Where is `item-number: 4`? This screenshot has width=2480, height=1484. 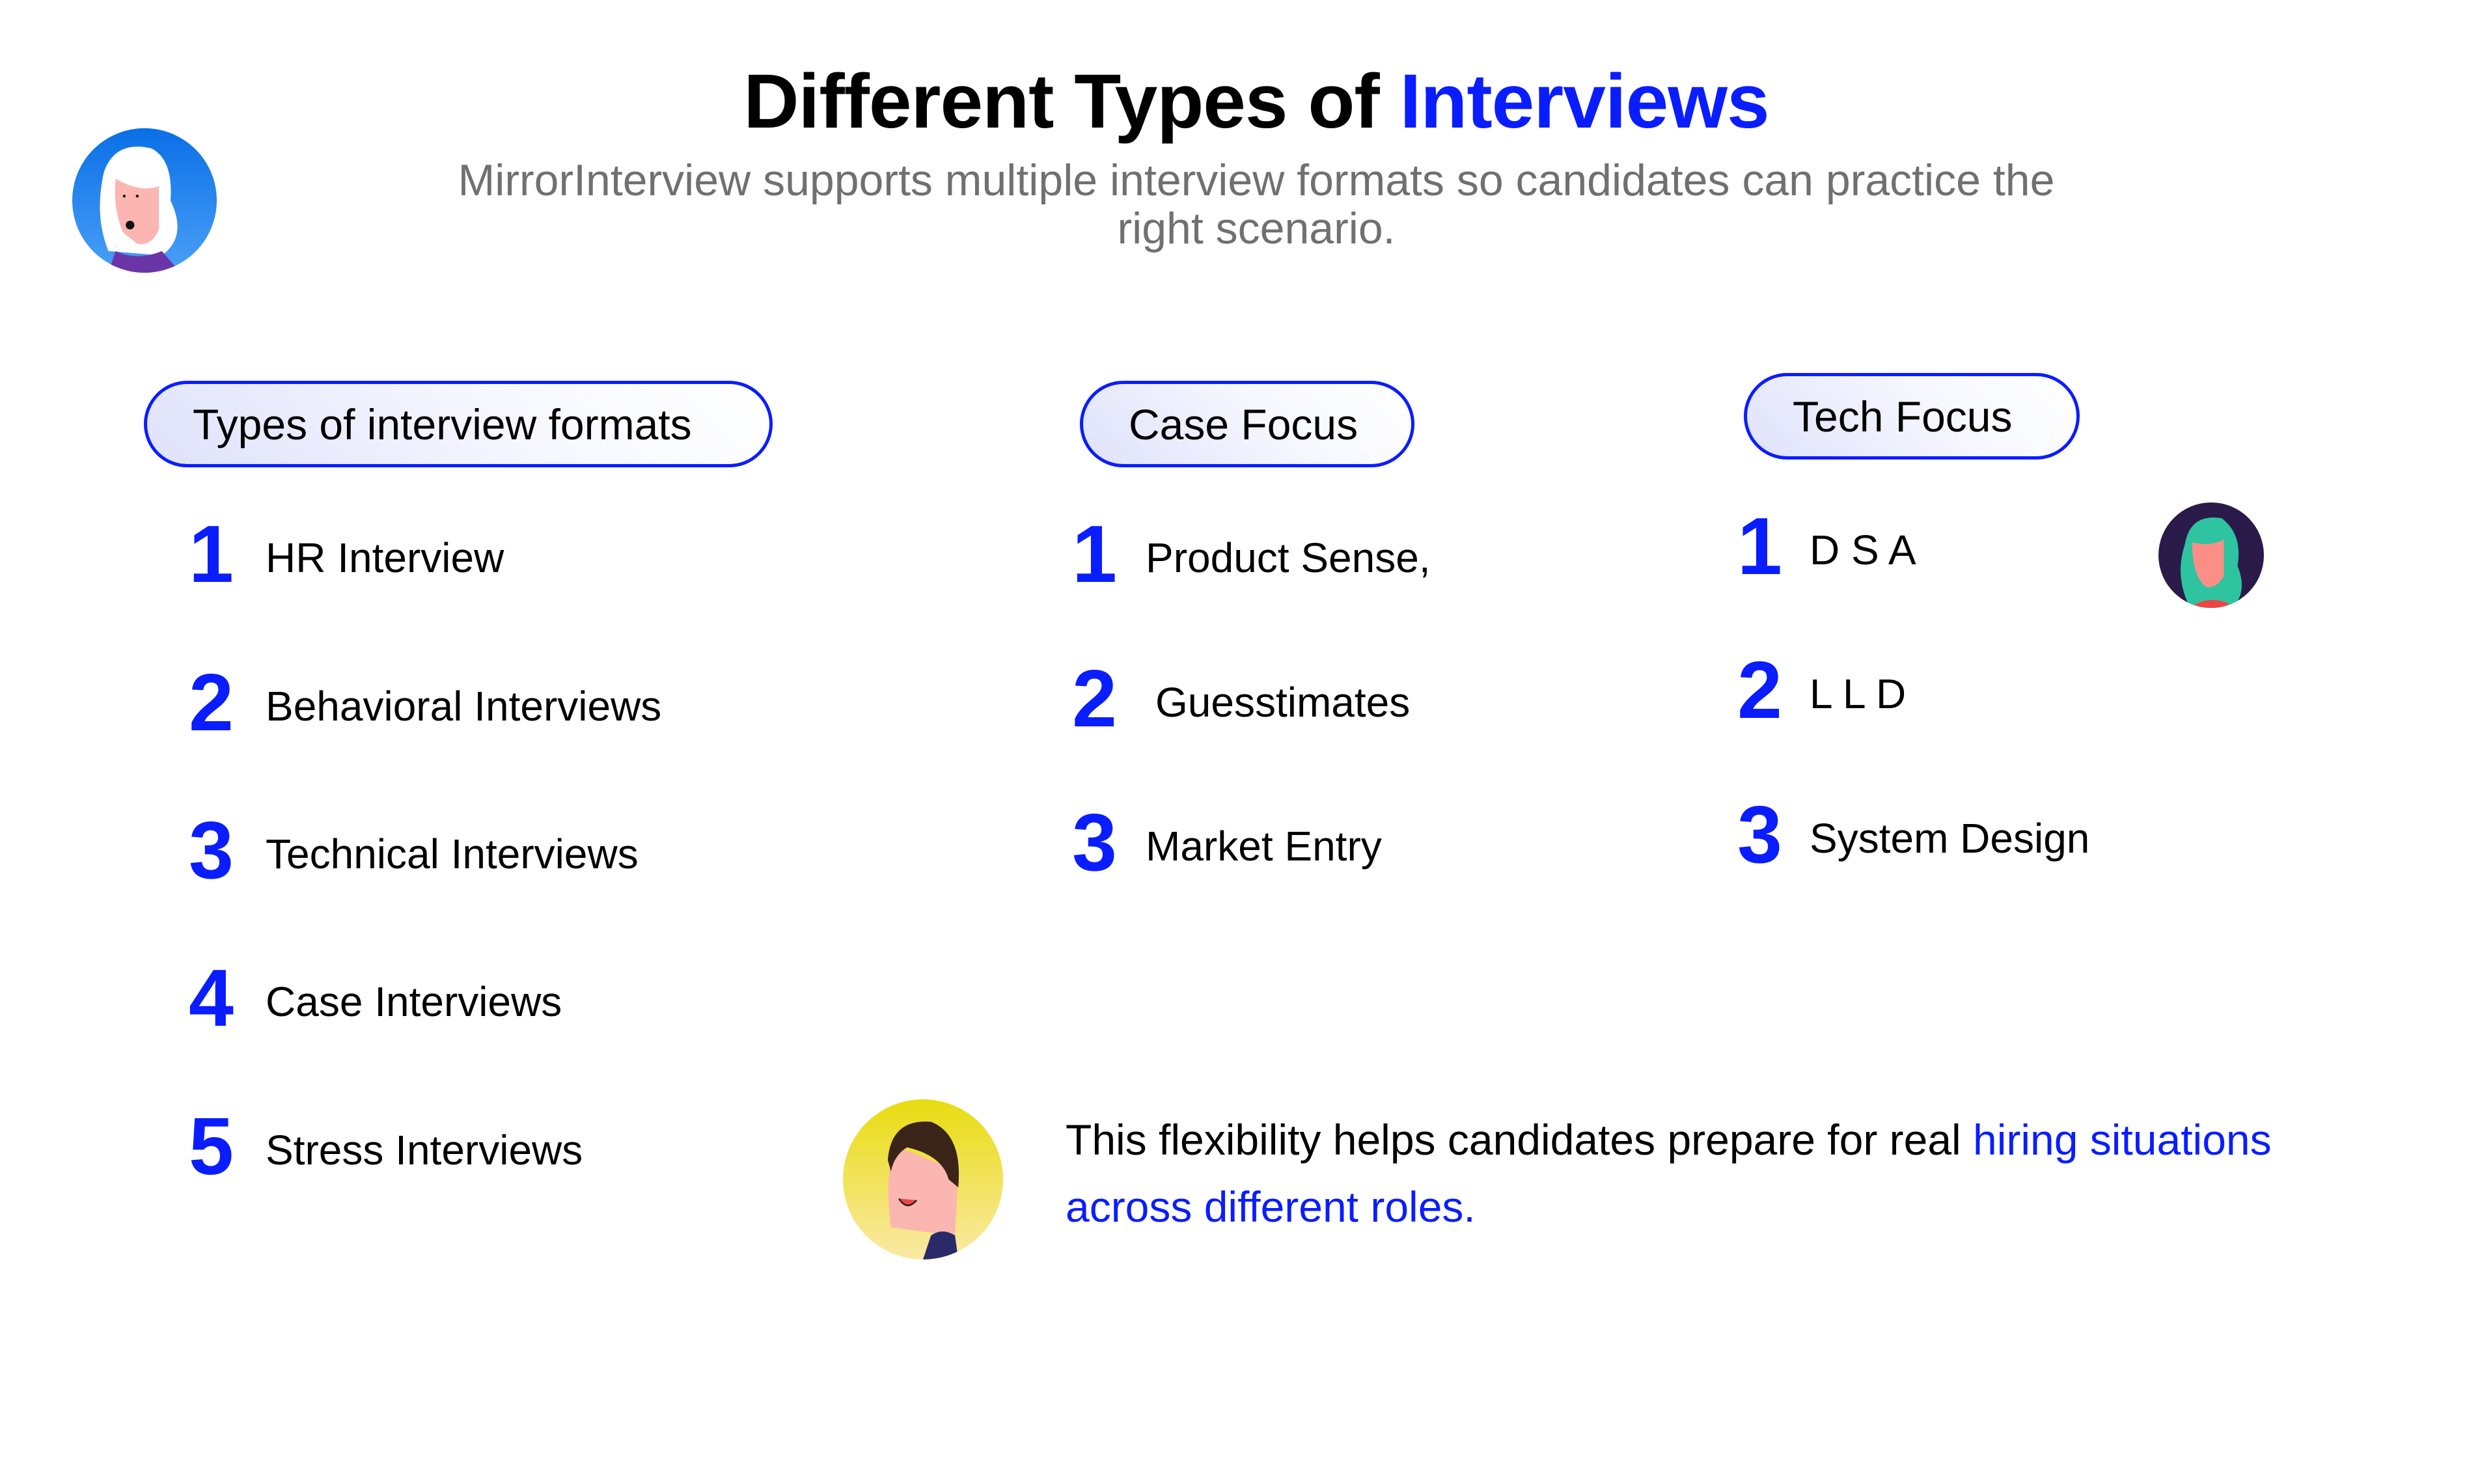 item-number: 4 is located at coordinates (211, 998).